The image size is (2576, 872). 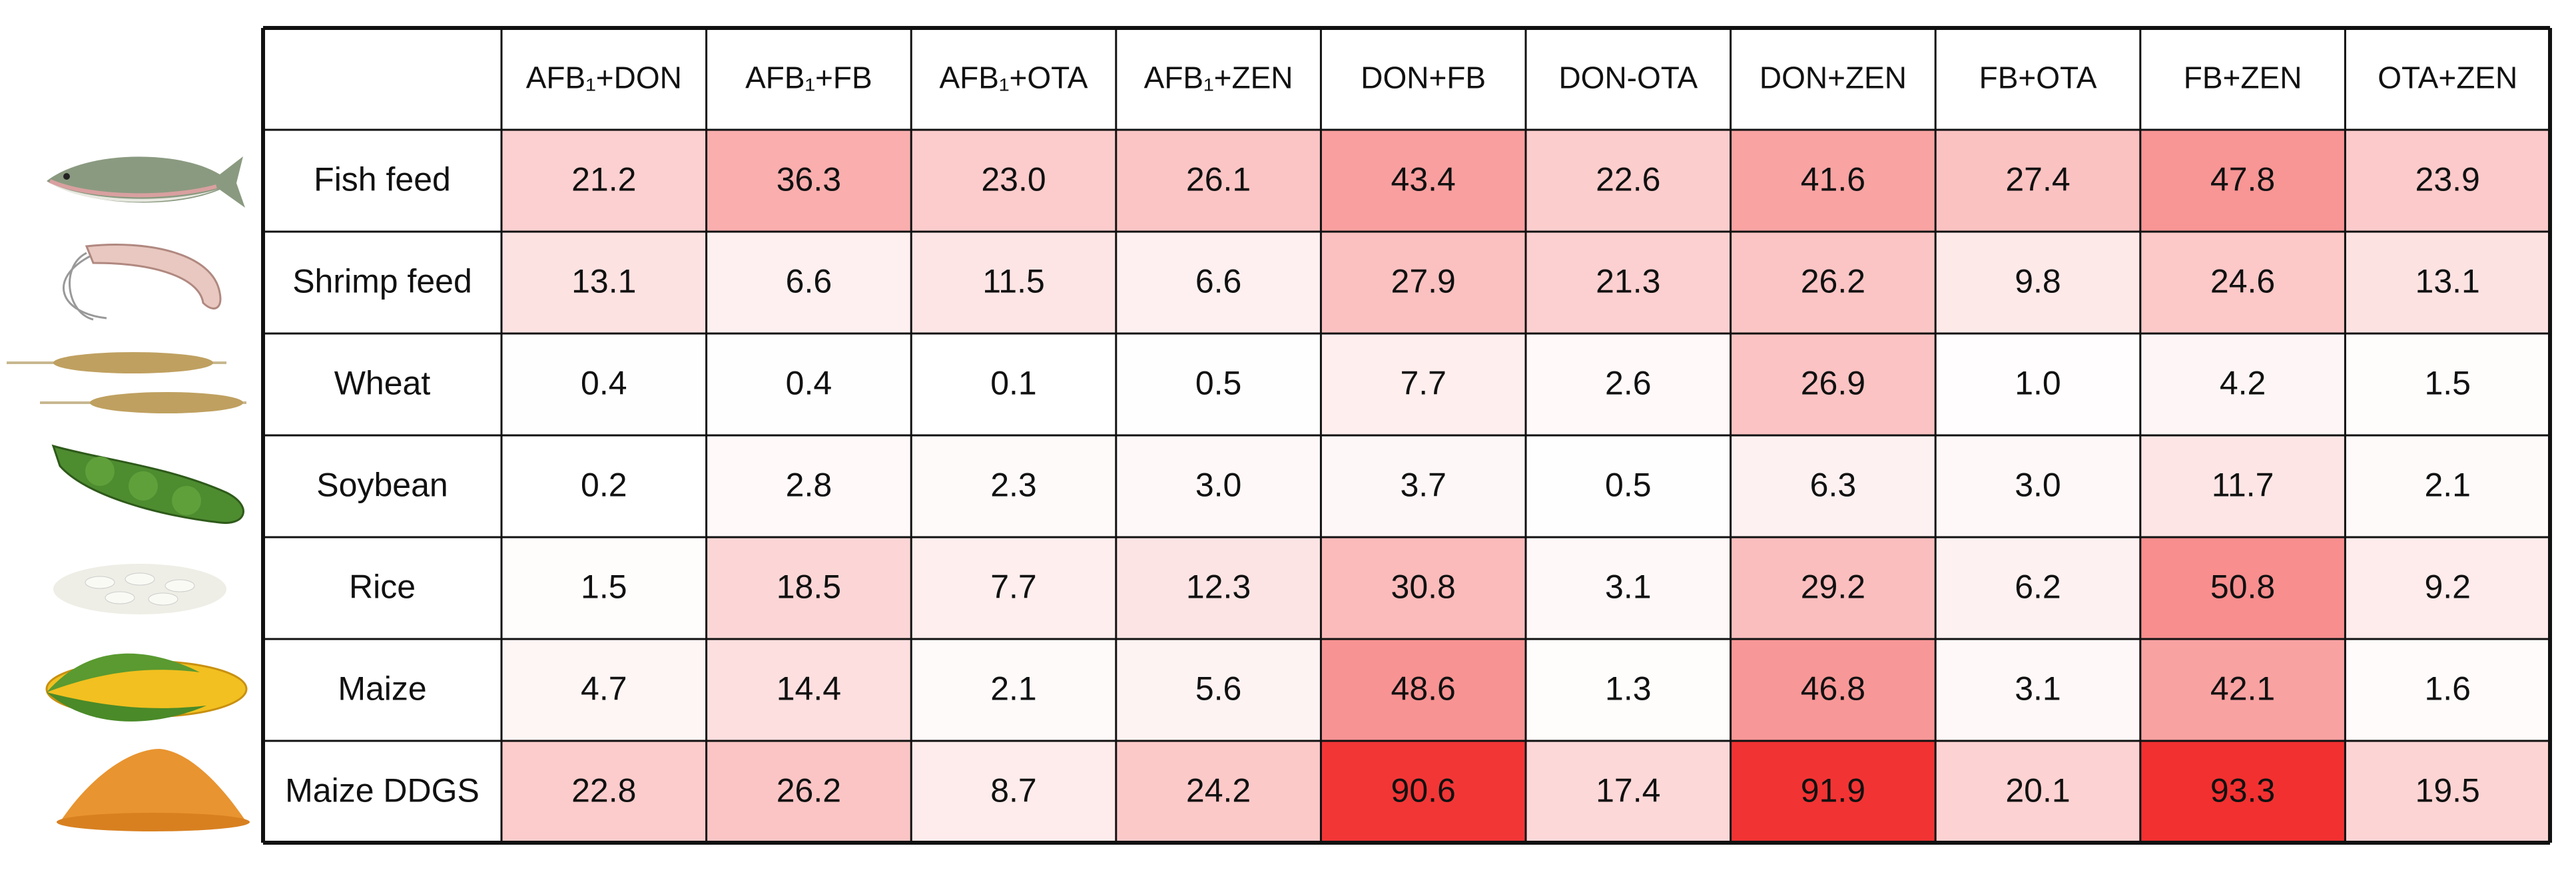 I want to click on cell-value: 26.2, so click(x=809, y=790).